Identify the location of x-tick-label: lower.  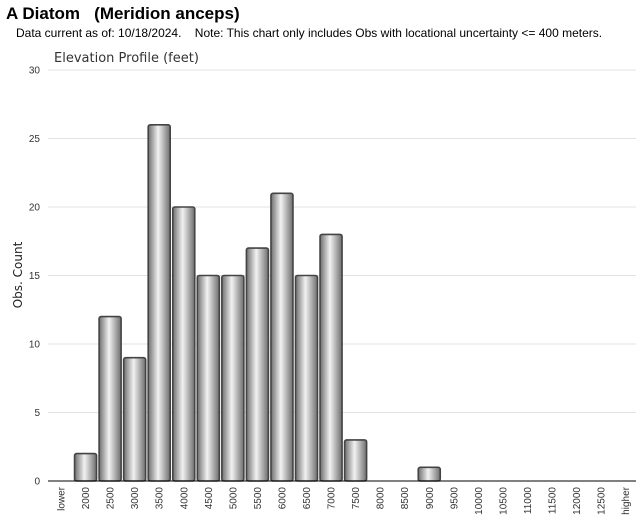
(62, 498).